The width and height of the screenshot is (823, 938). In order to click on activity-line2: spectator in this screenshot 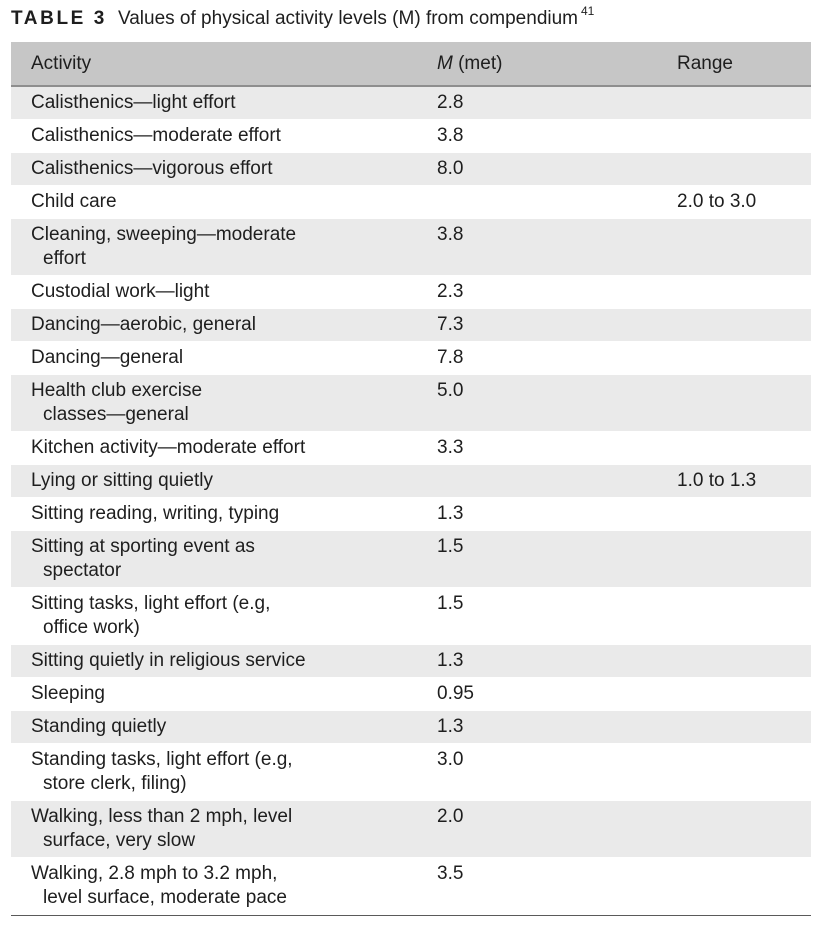, I will do `click(82, 570)`.